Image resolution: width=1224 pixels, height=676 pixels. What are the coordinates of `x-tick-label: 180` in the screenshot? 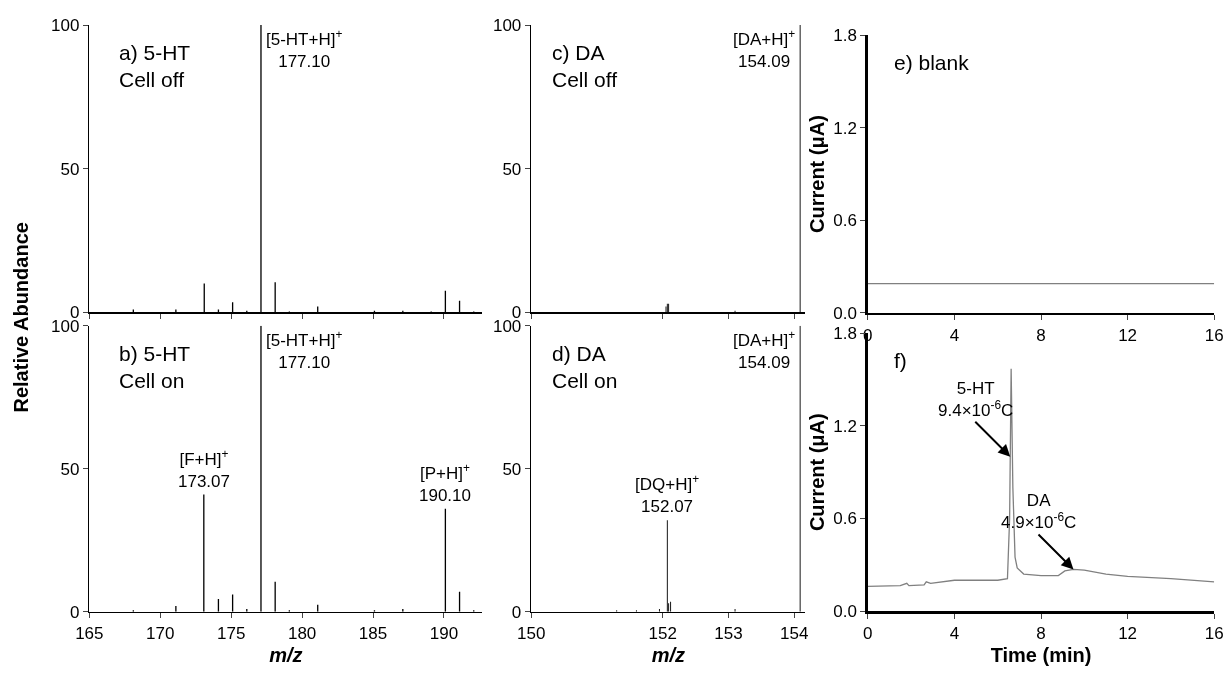 It's located at (302, 633).